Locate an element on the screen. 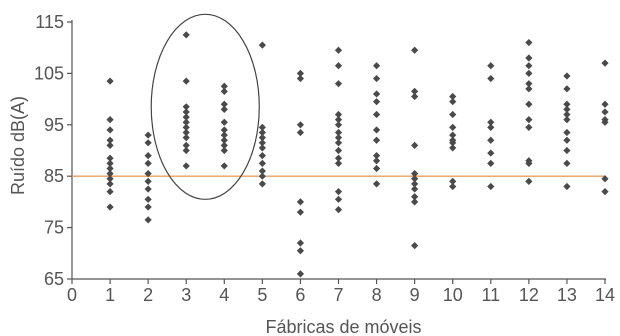 This screenshot has width=620, height=336. y-tick-label: 85 is located at coordinates (54, 176).